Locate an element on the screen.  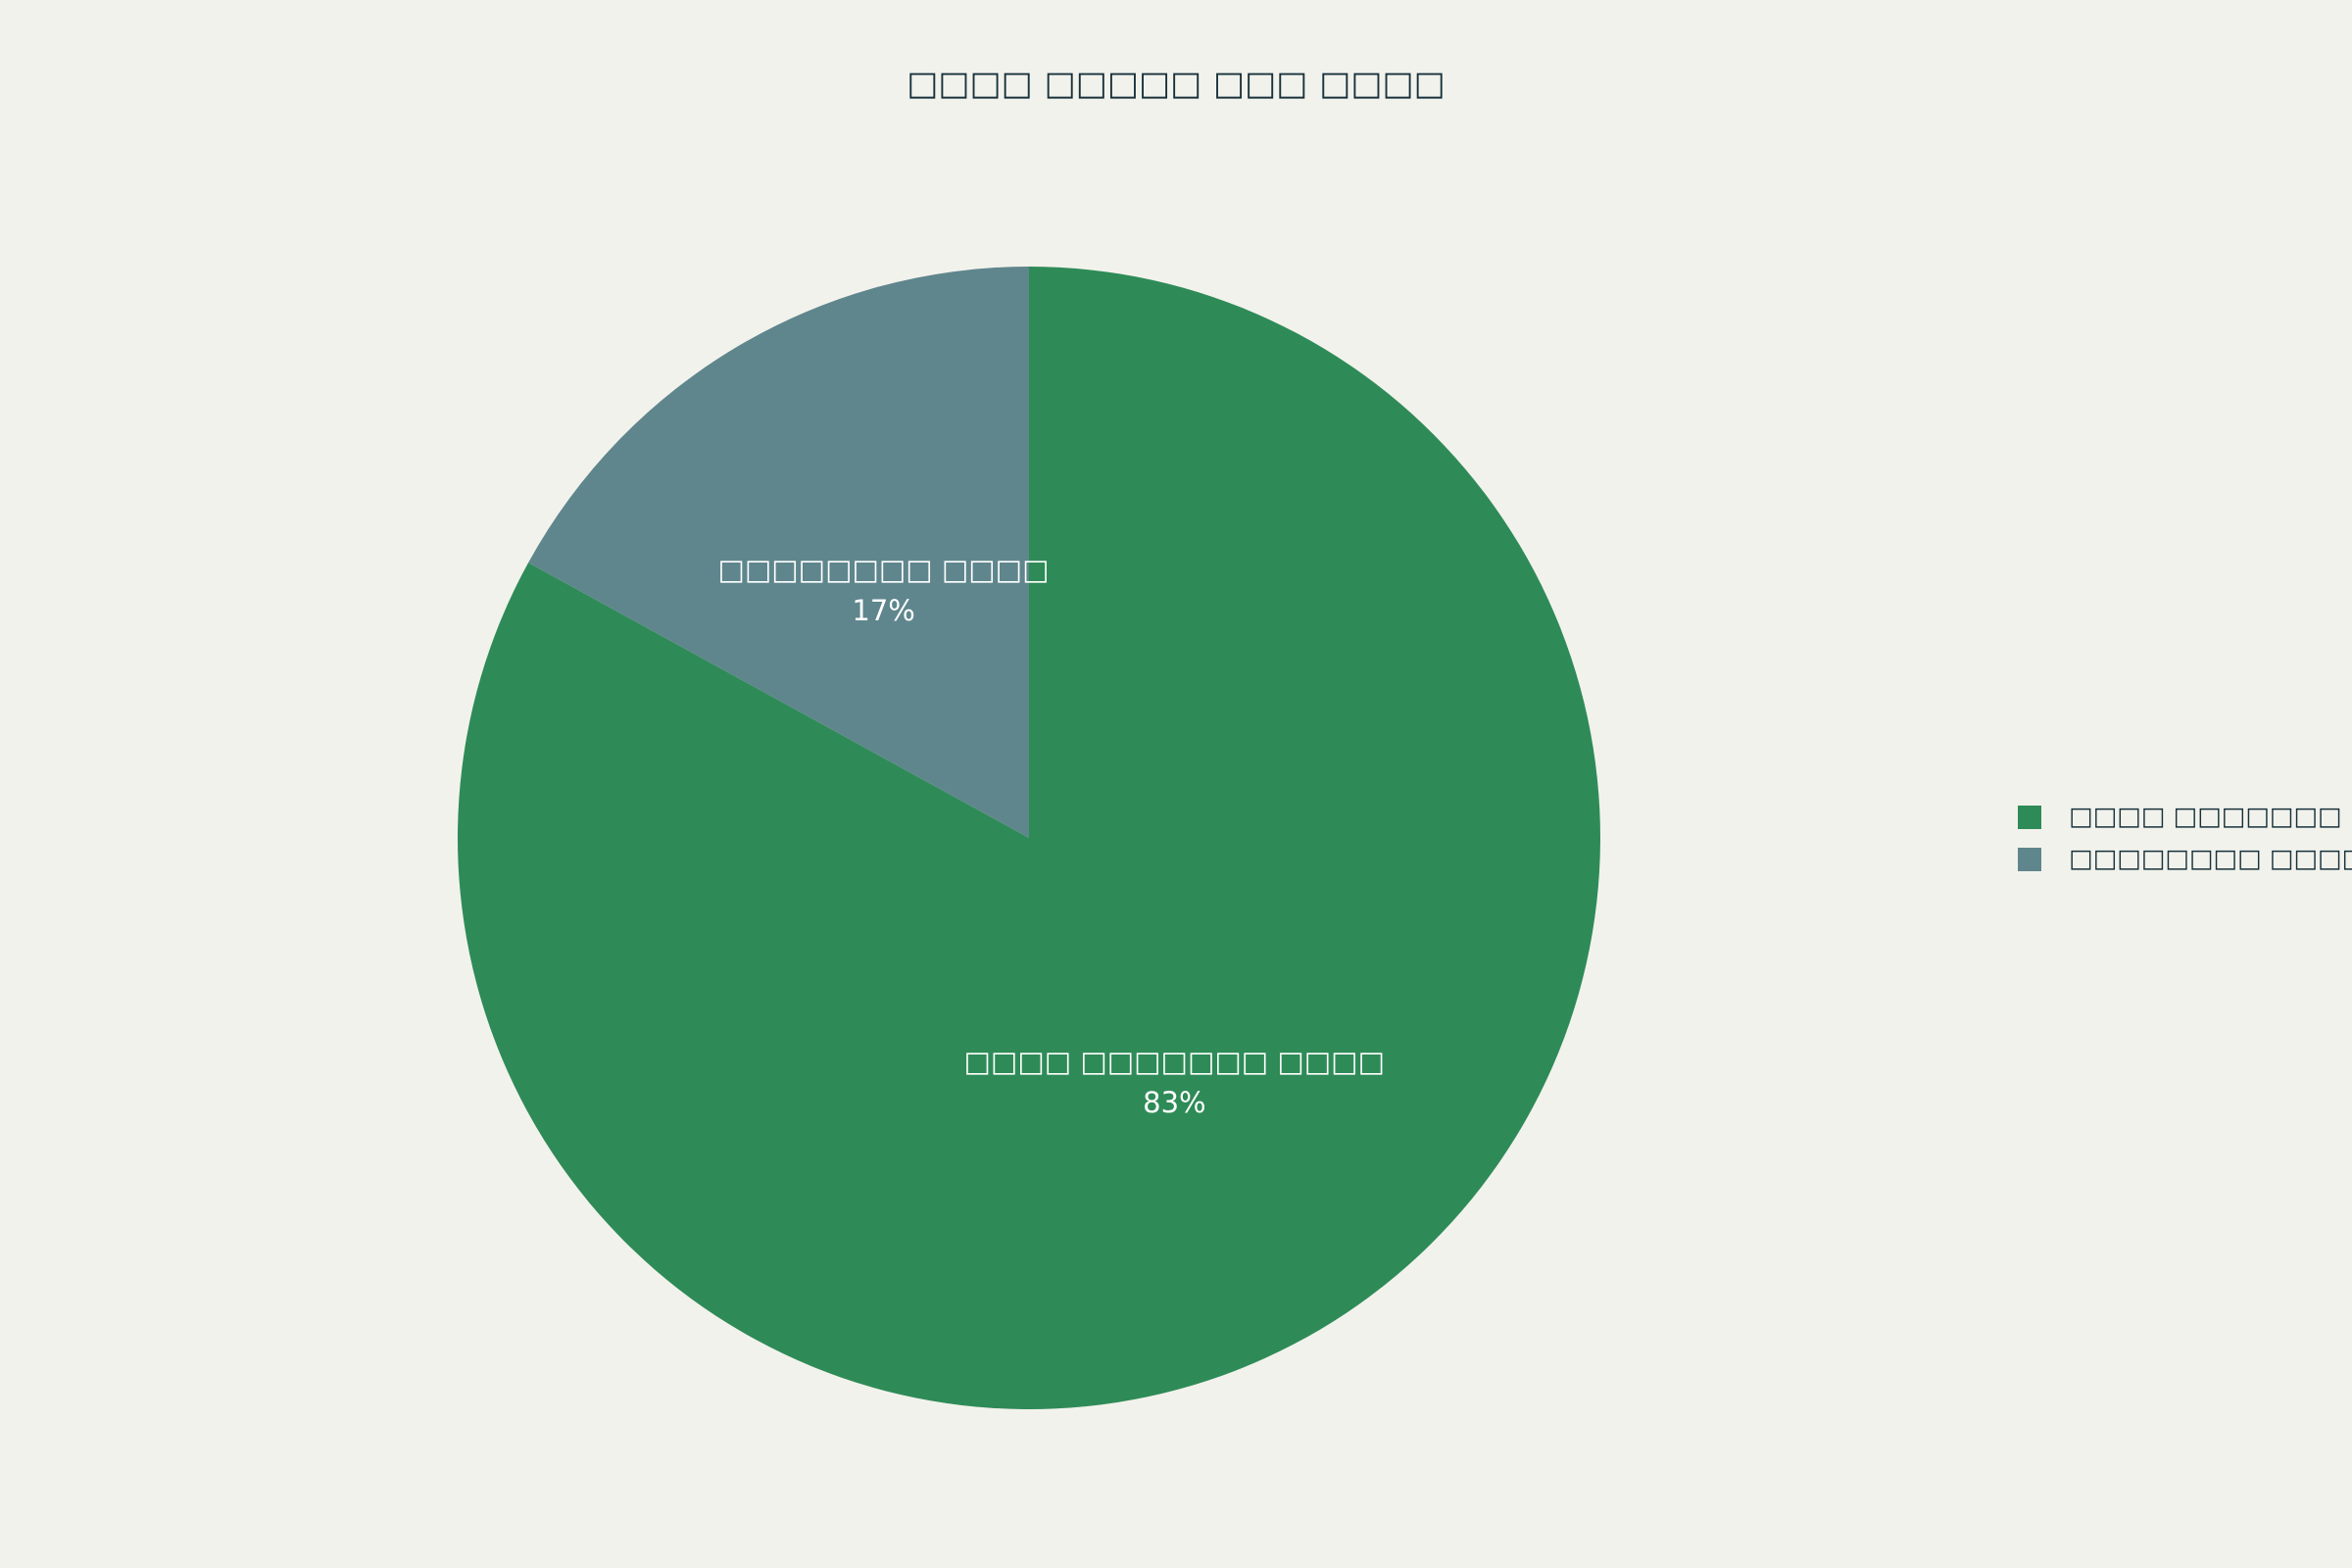
legend-label: □□□□ □□□□□□□ □□□□ is located at coordinates (2210, 817).